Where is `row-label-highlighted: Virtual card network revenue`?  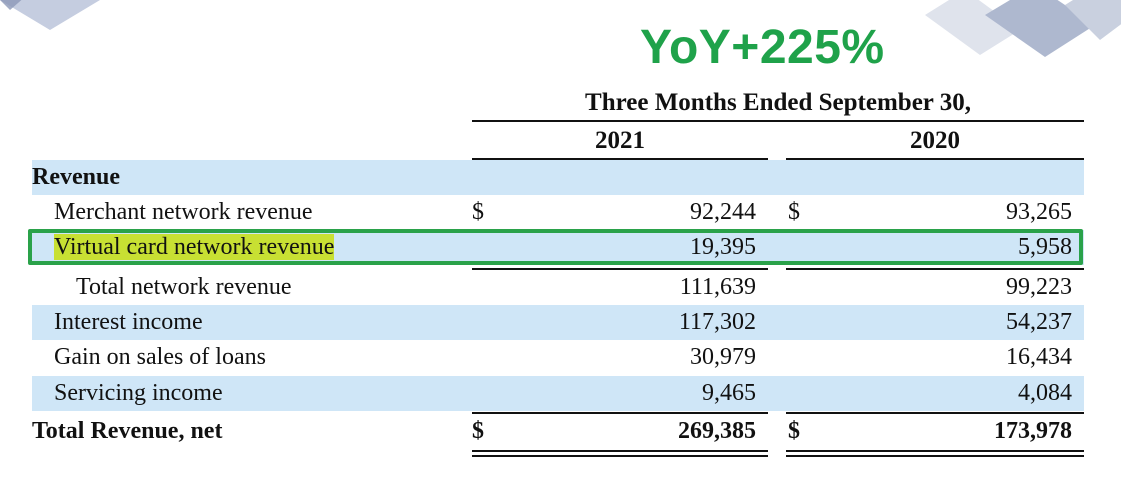
row-label-highlighted: Virtual card network revenue is located at coordinates (194, 247).